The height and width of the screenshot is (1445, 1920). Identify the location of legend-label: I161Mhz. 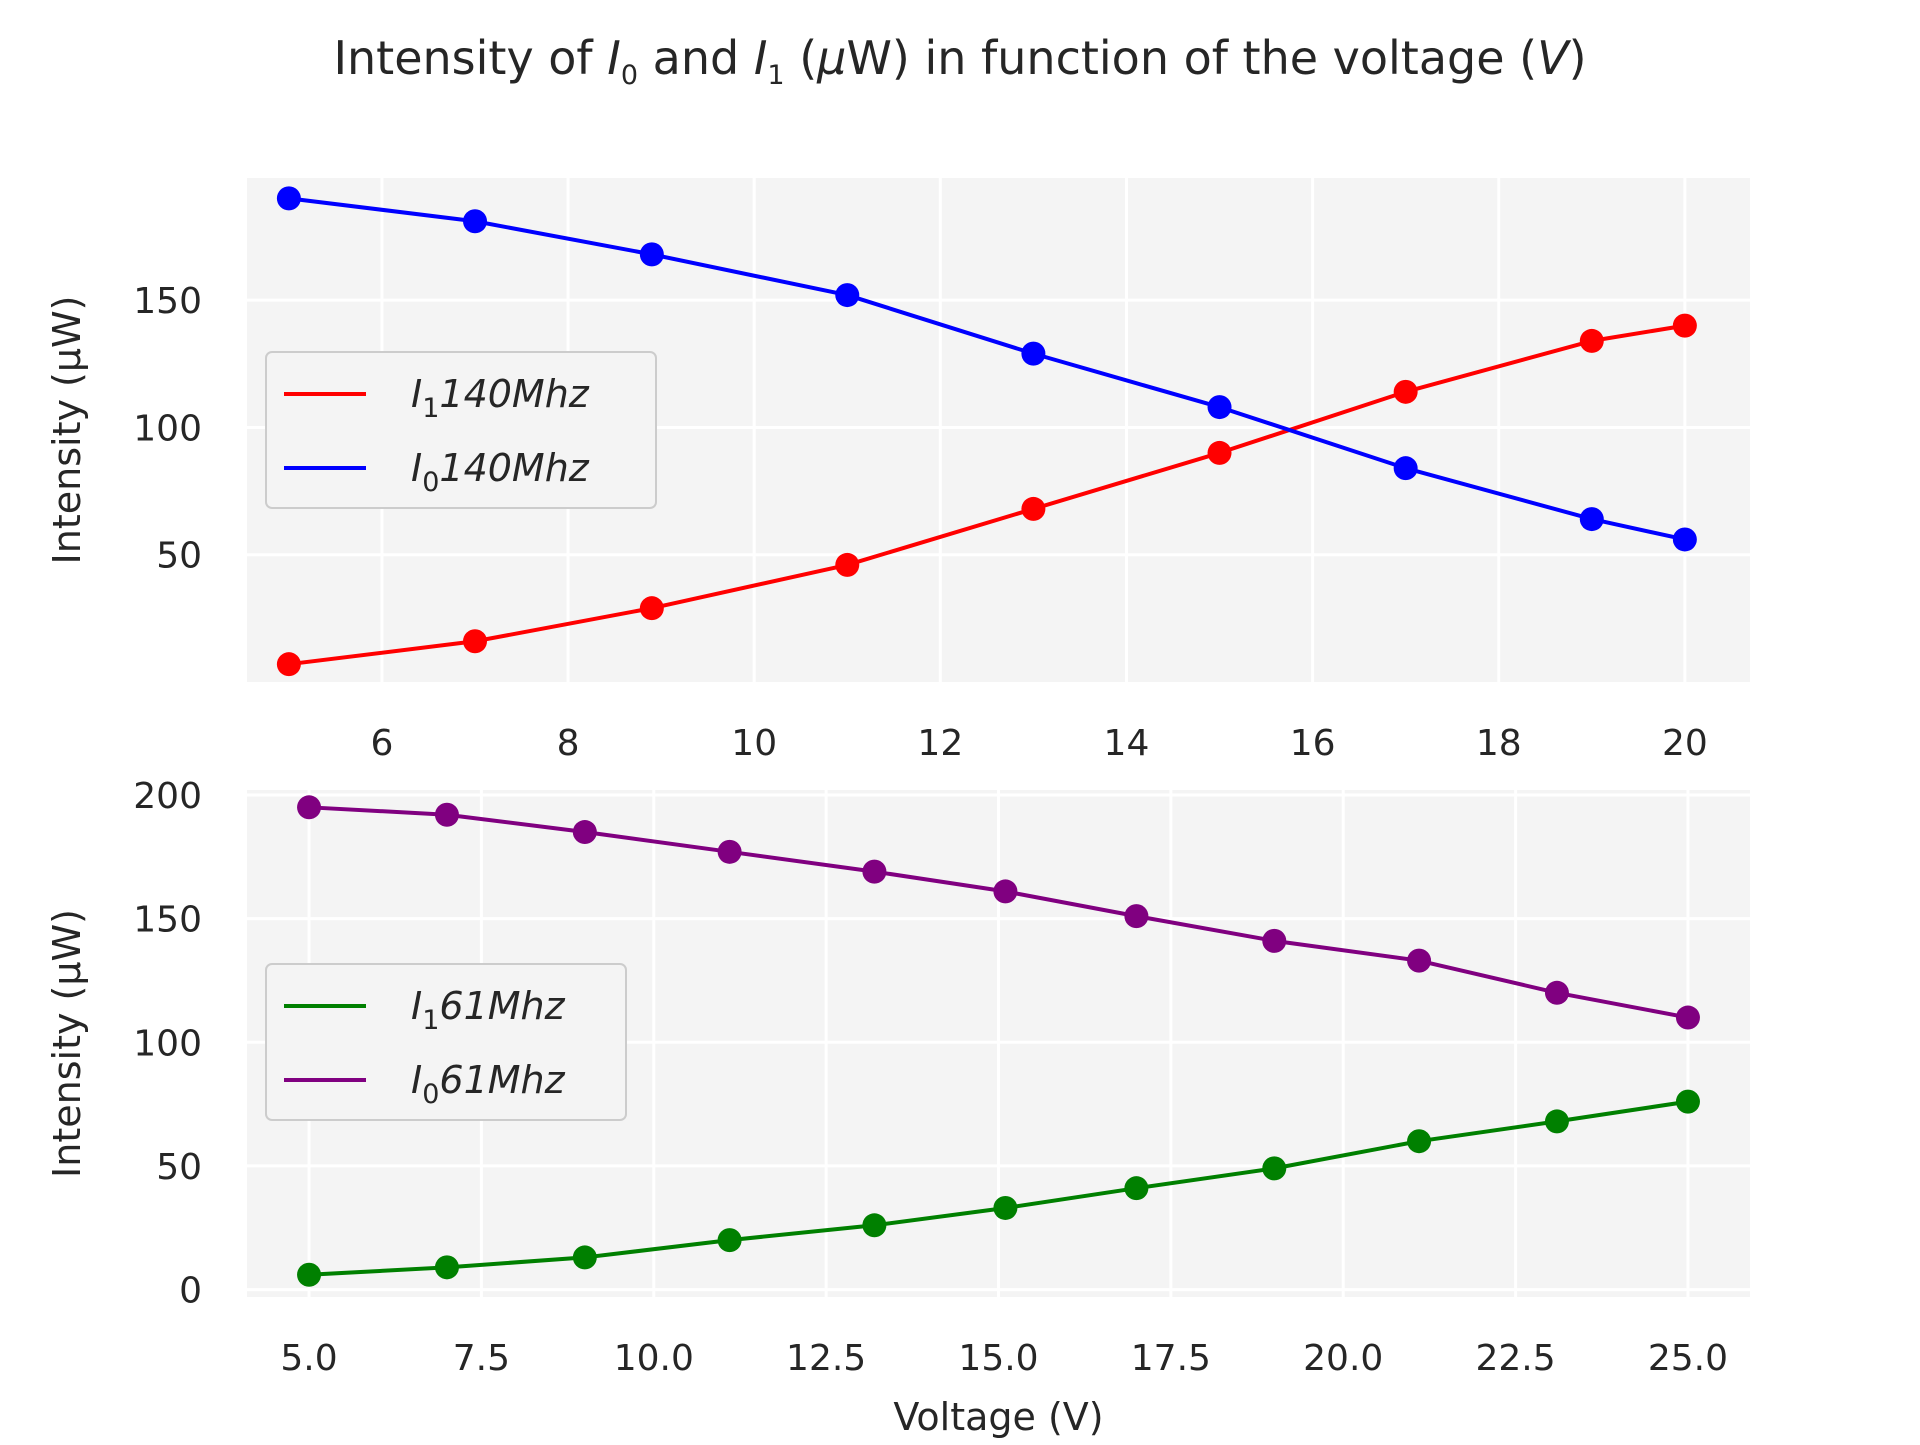
(488, 1010).